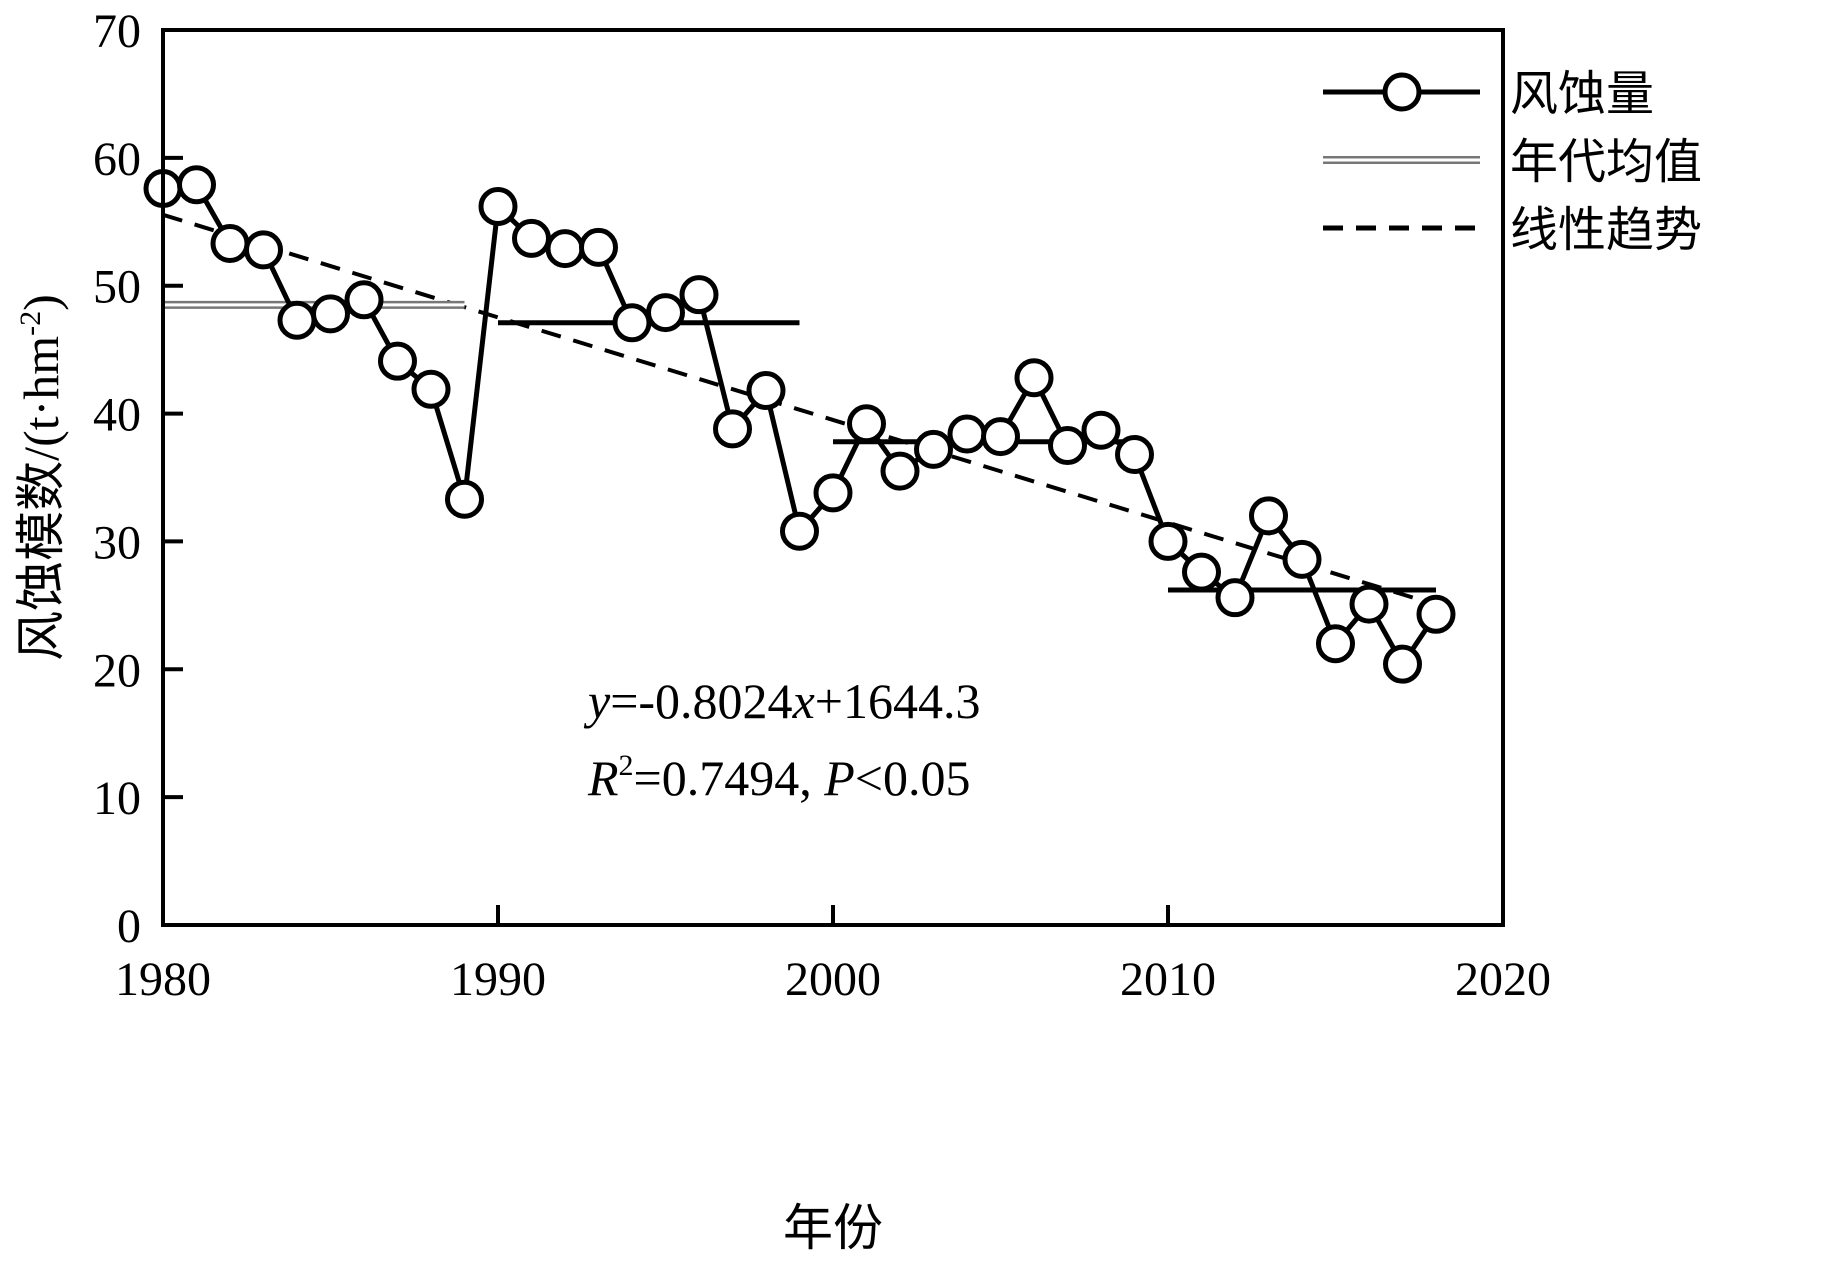 The image size is (1843, 1267). Describe the element at coordinates (498, 979) in the screenshot. I see `x-tick-label: 1990` at that location.